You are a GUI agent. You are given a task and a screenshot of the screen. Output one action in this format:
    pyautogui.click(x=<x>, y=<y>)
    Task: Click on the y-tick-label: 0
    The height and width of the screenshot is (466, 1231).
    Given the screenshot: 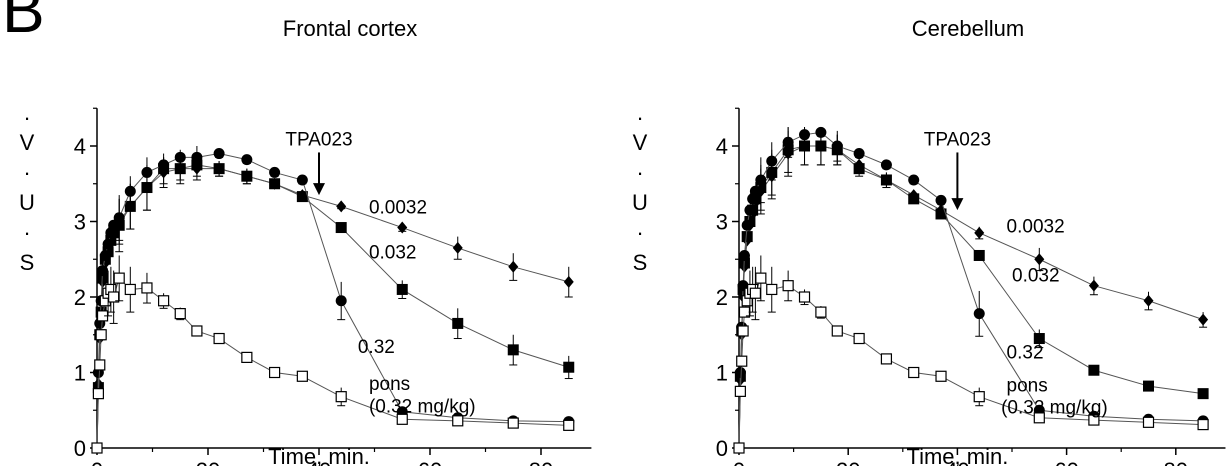 What is the action you would take?
    pyautogui.click(x=722, y=448)
    